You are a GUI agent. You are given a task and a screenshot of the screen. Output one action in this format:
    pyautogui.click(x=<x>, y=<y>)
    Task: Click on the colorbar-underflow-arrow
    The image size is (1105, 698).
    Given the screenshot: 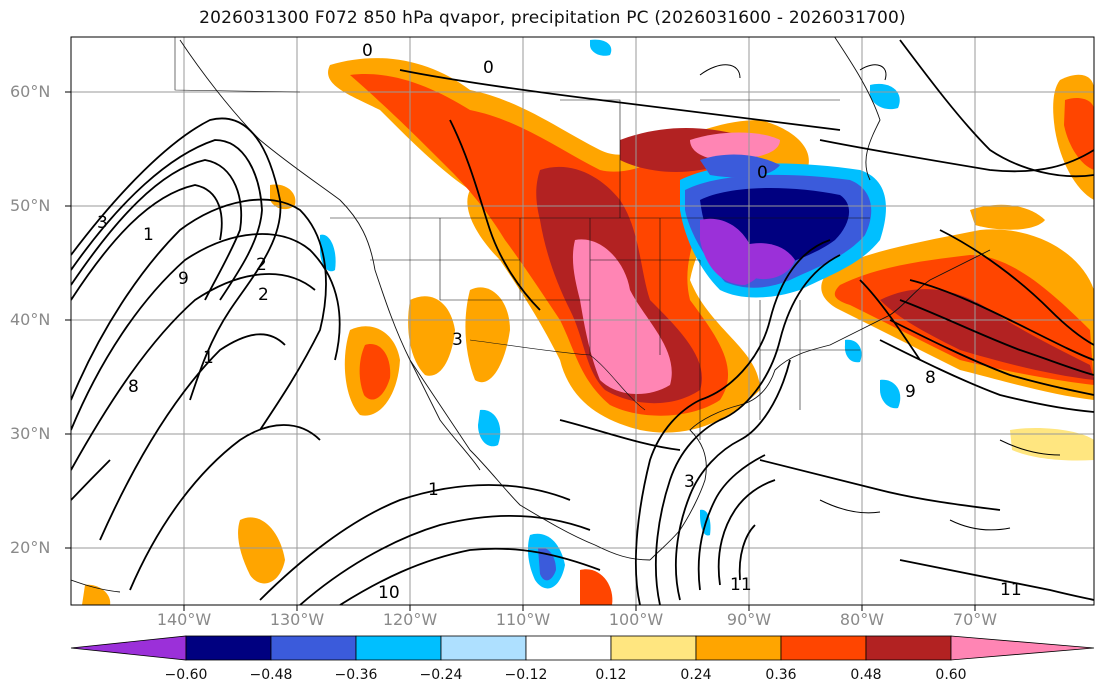 What is the action you would take?
    pyautogui.click(x=128, y=648)
    